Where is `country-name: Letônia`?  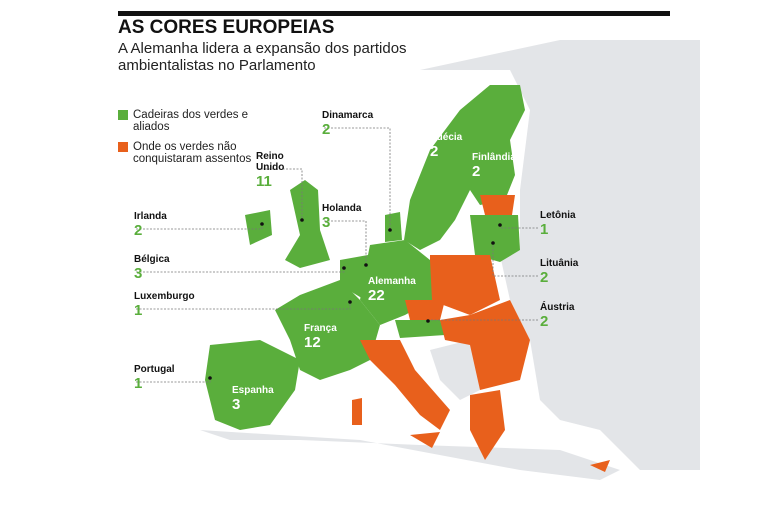 country-name: Letônia is located at coordinates (558, 215).